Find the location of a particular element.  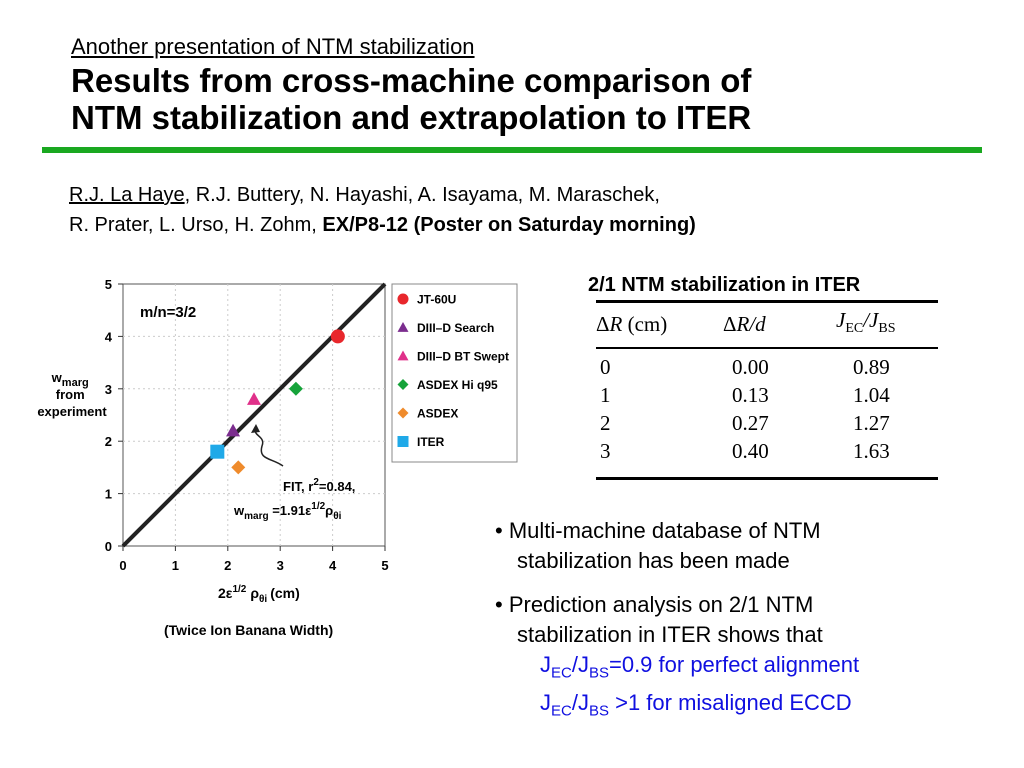

table-row: 1 0.13 1.04 is located at coordinates (767, 397).